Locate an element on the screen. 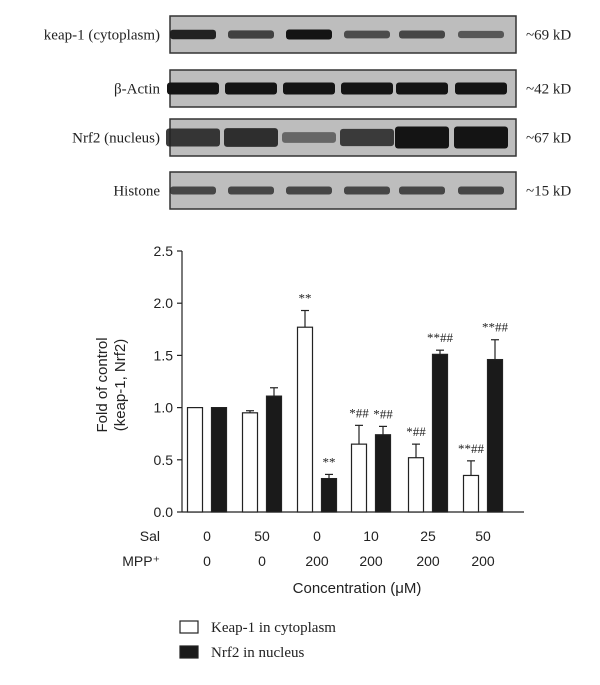 The width and height of the screenshot is (600, 685). blot-row: β-Actin ~42 kD is located at coordinates (342, 88).